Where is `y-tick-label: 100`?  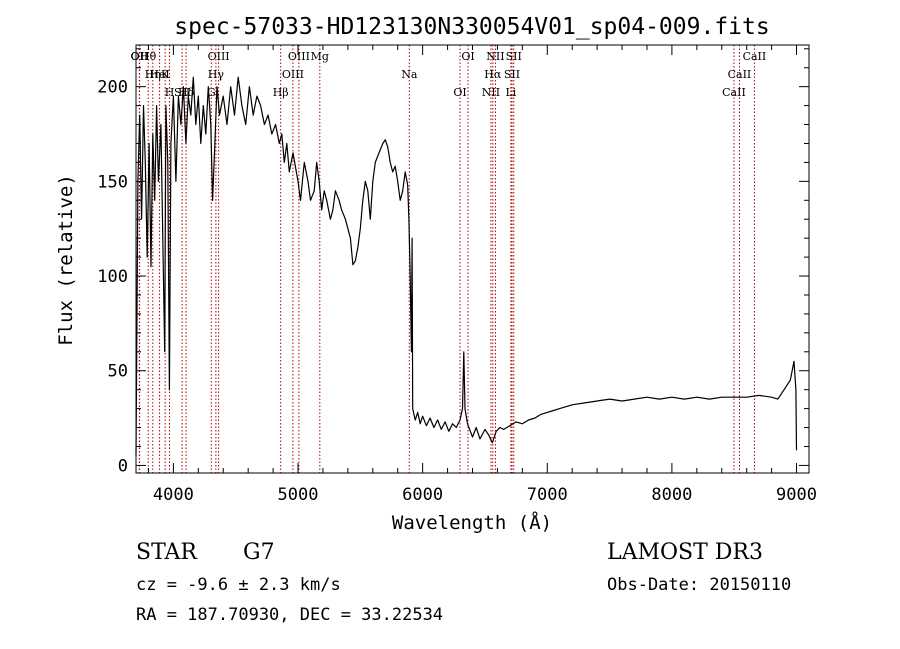 y-tick-label: 100 is located at coordinates (112, 277).